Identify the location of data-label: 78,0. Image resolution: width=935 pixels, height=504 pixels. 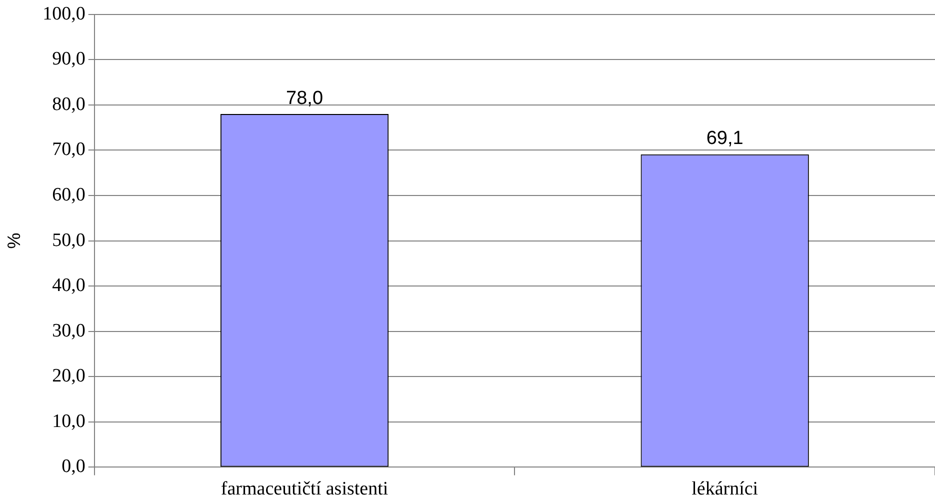
(305, 98).